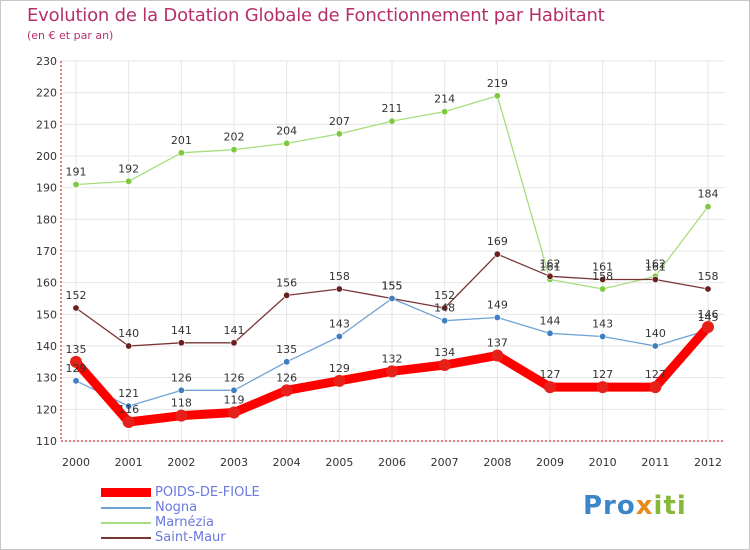 The width and height of the screenshot is (750, 550). I want to click on y-tick-label: 190, so click(46, 188).